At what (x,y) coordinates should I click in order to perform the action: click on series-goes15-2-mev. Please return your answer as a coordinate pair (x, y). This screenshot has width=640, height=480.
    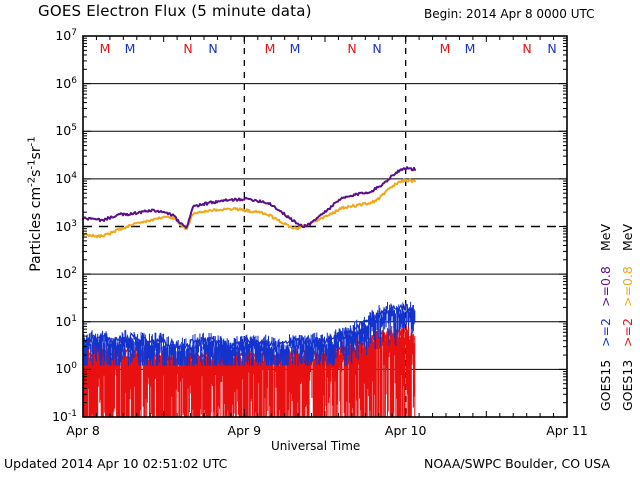
    Looking at the image, I should click on (249, 333).